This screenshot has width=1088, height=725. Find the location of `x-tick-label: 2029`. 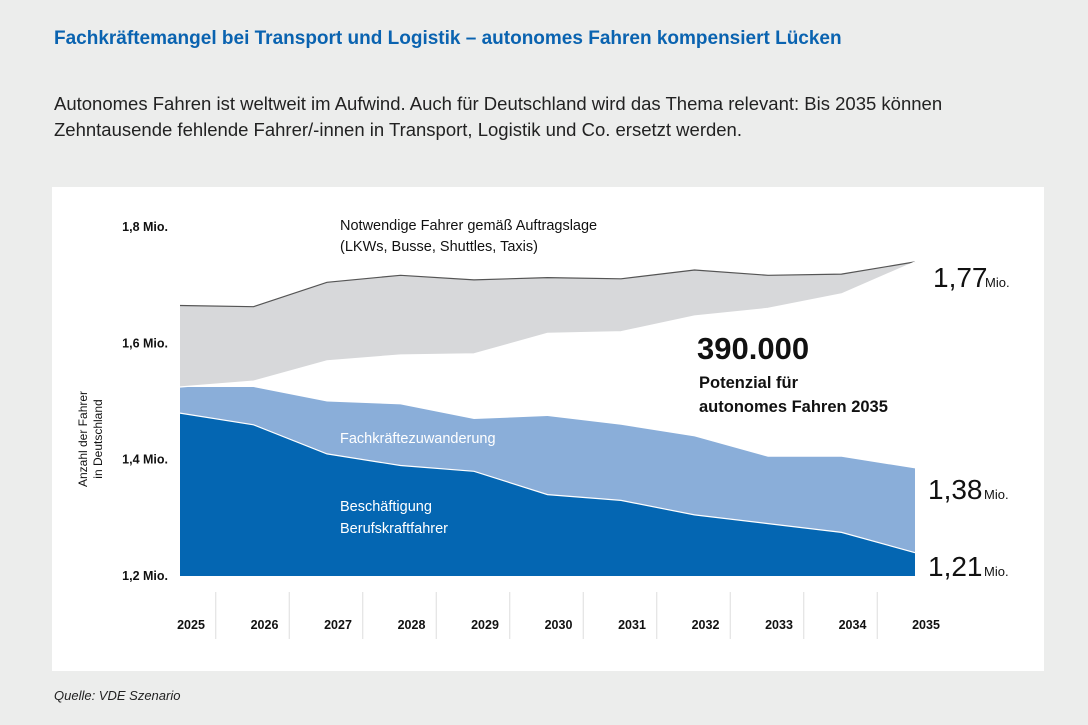

x-tick-label: 2029 is located at coordinates (485, 625).